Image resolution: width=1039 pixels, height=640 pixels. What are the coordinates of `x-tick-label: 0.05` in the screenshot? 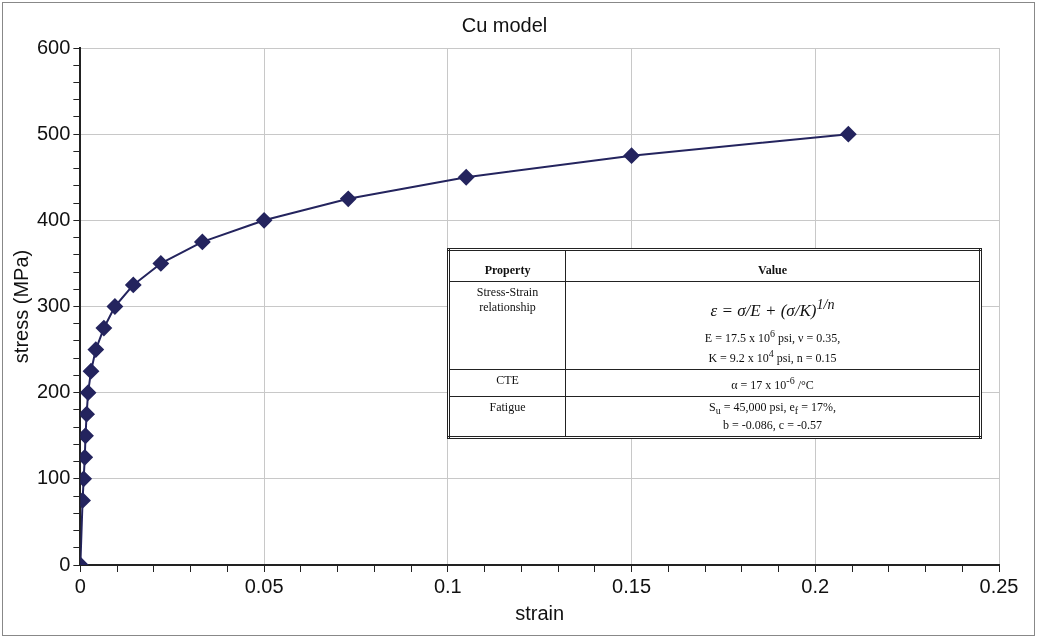 It's located at (264, 585).